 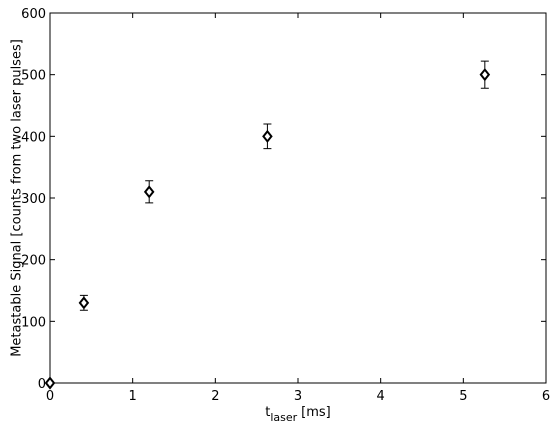 What do you see at coordinates (298, 414) in the screenshot?
I see `x-axis-label: tlaser [ms]` at bounding box center [298, 414].